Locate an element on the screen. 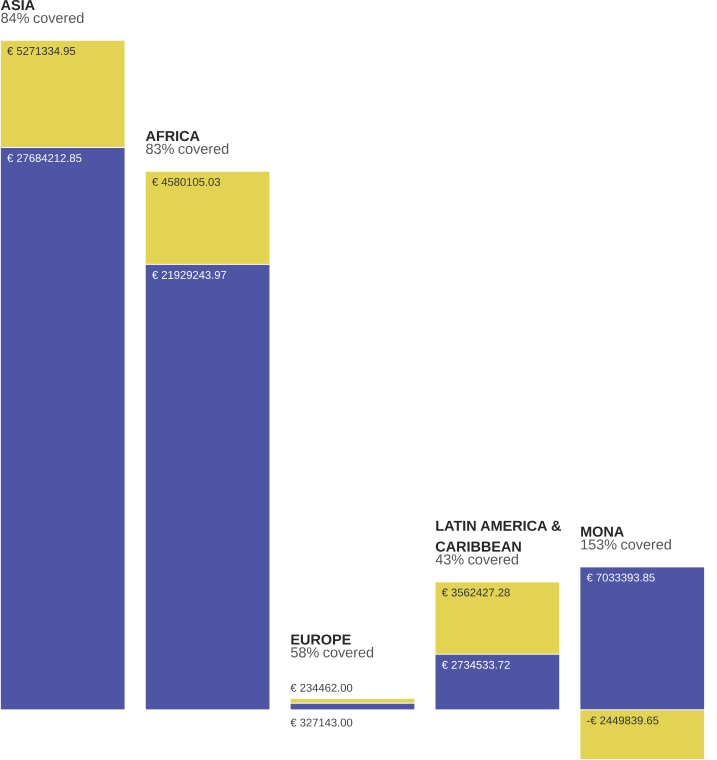  x-tick-label: MONA is located at coordinates (602, 531).